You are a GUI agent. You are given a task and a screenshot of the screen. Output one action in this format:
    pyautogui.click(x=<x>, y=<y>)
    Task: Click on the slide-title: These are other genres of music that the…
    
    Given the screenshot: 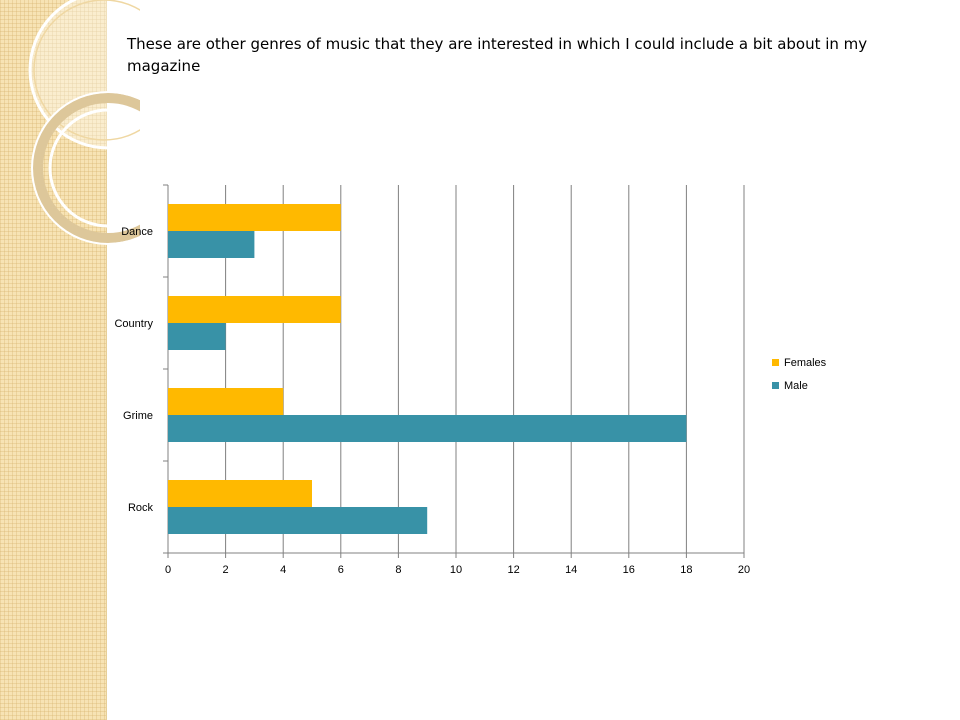 What is the action you would take?
    pyautogui.click(x=497, y=55)
    